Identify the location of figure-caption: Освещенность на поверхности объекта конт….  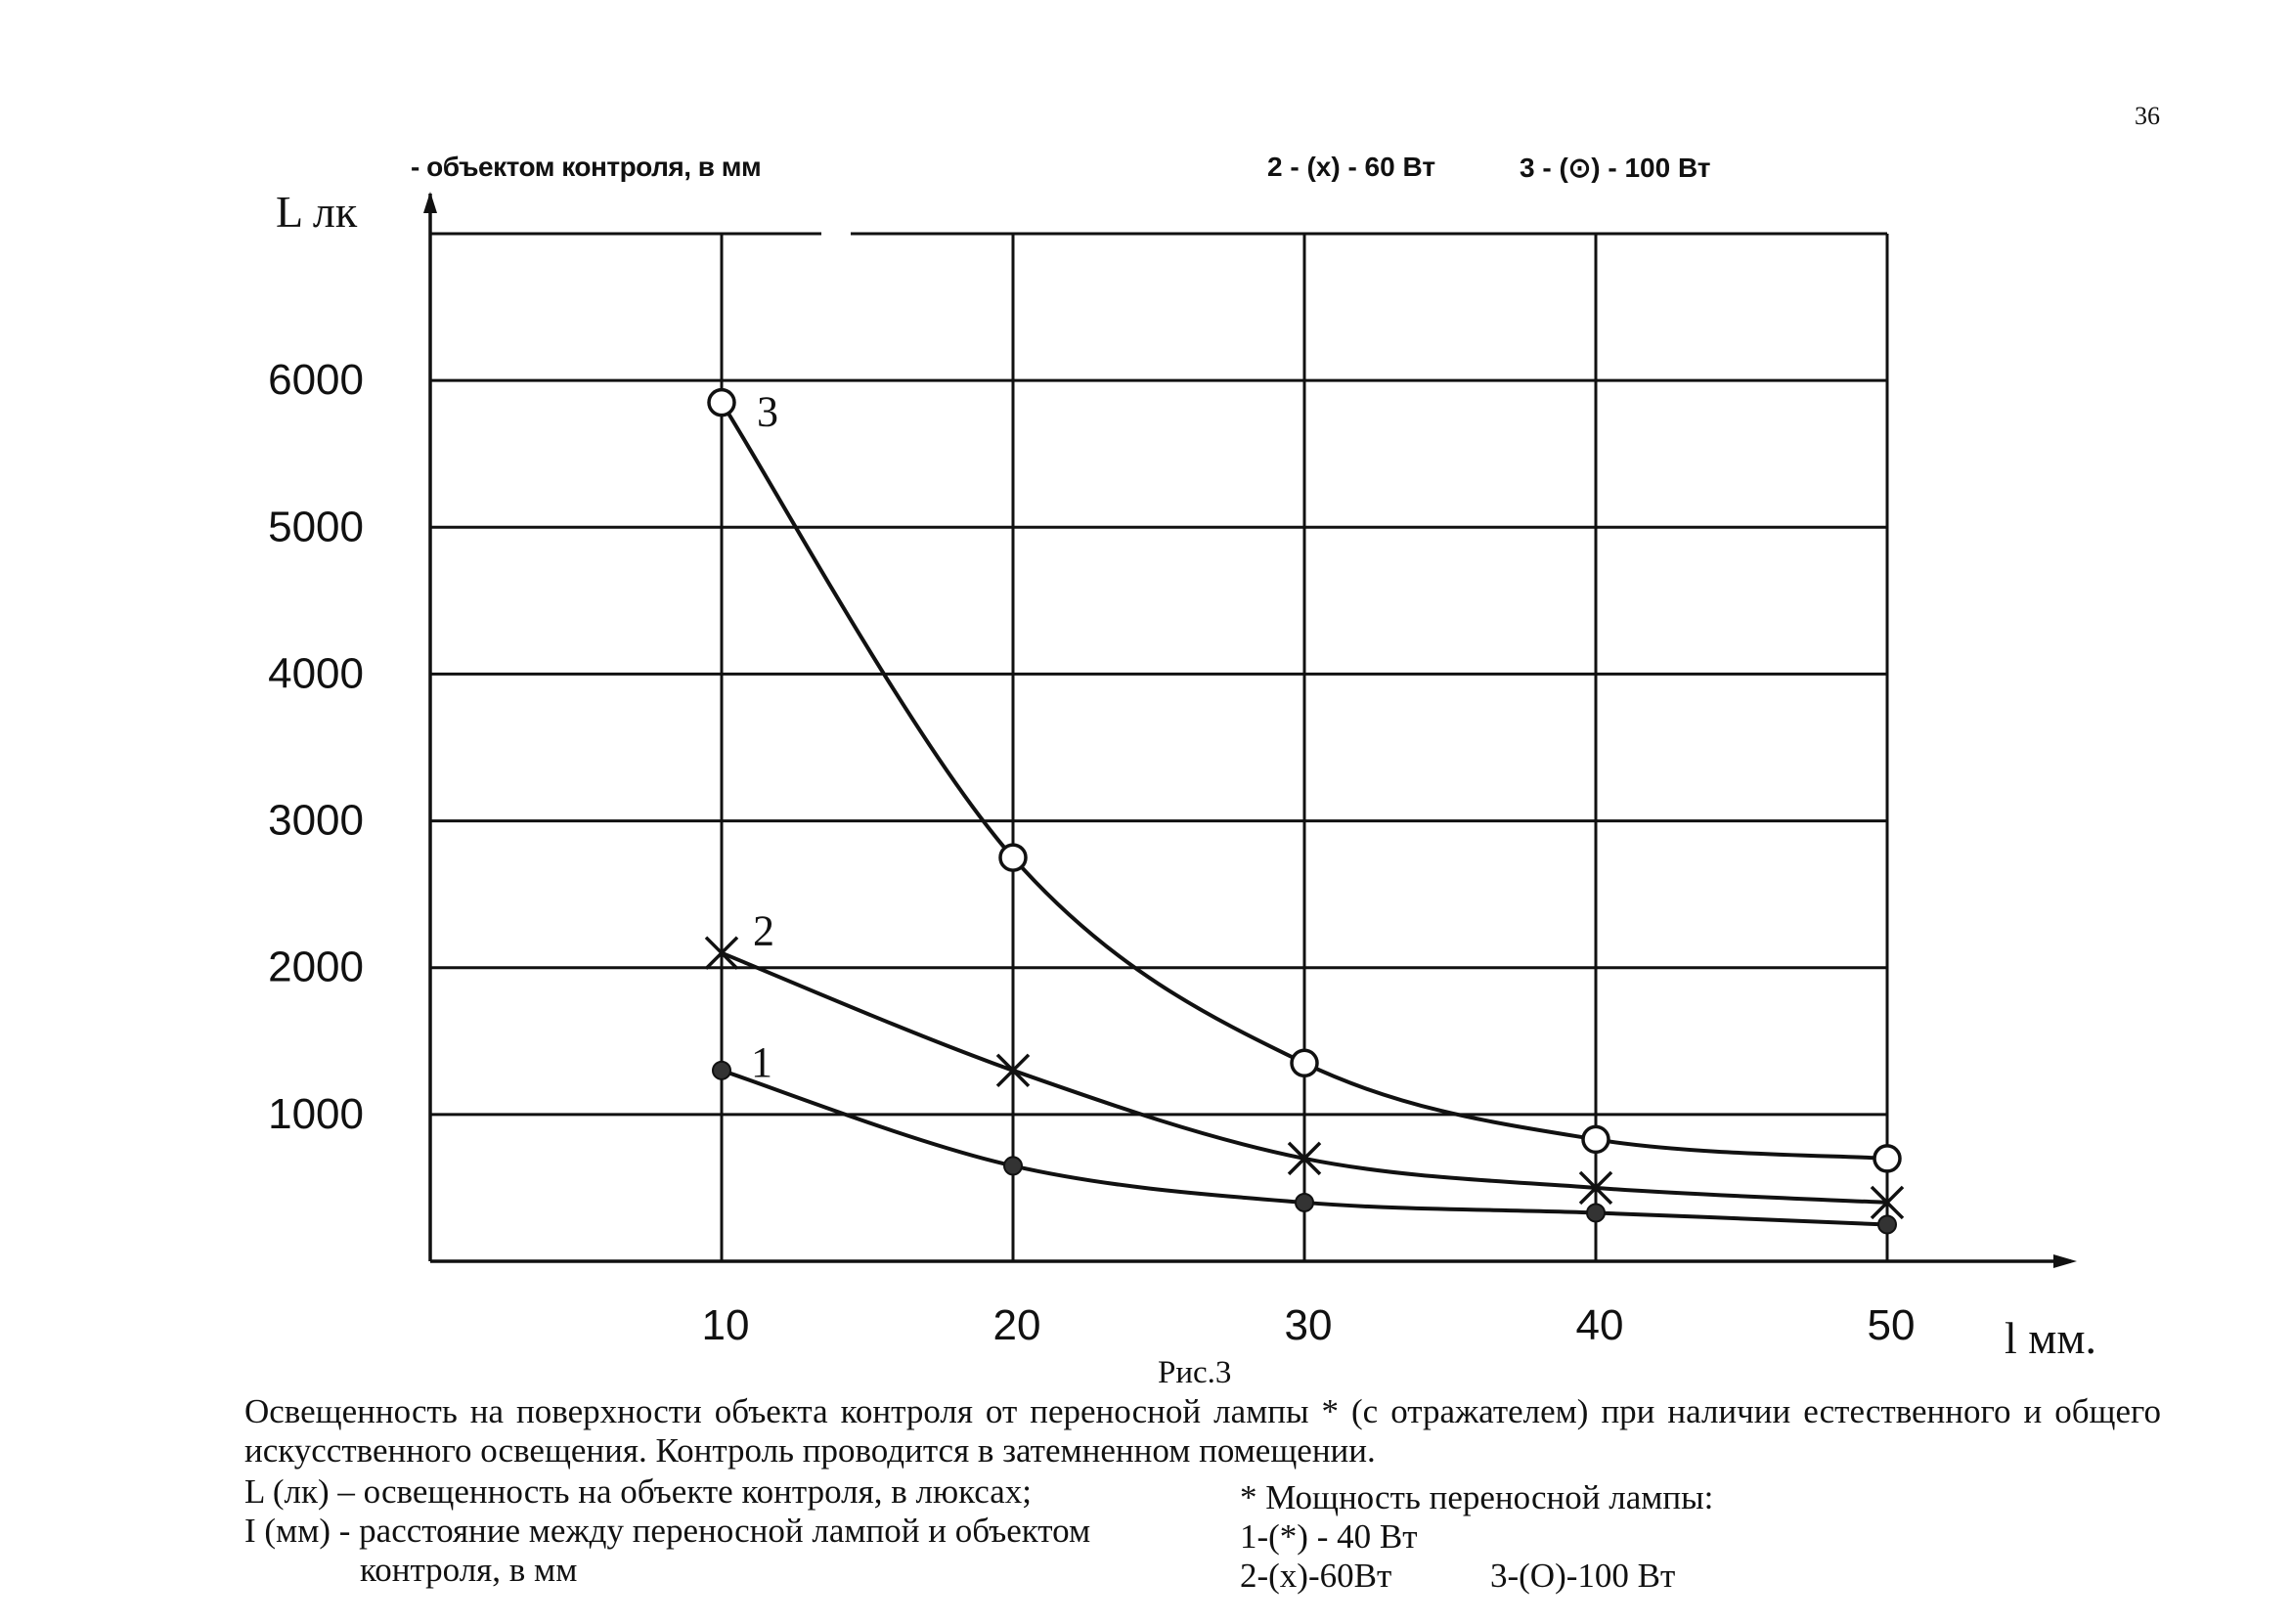
(1202, 1431).